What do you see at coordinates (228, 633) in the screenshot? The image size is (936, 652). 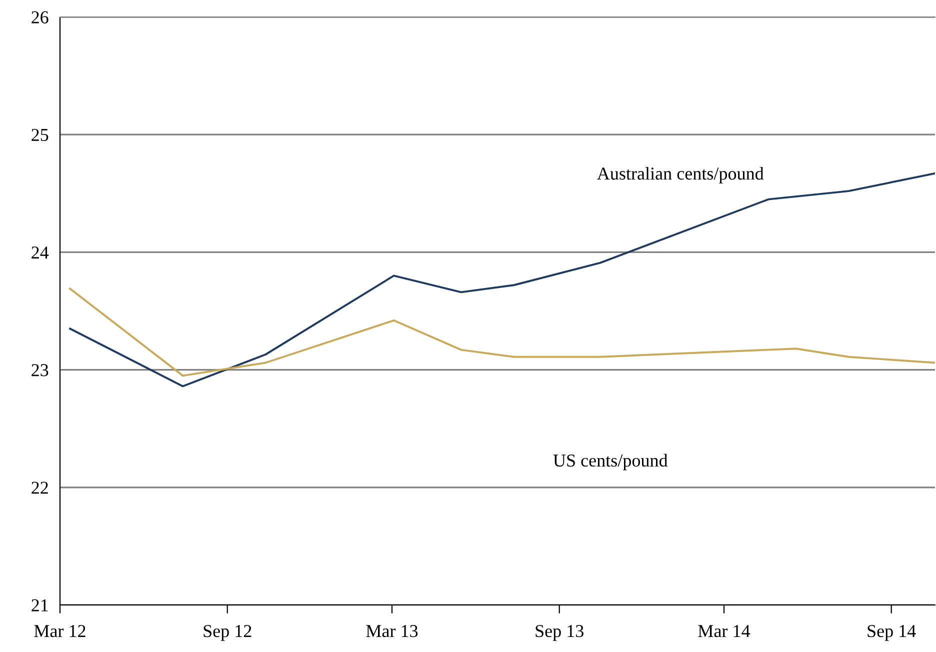 I see `x-tick-label: Sep 12` at bounding box center [228, 633].